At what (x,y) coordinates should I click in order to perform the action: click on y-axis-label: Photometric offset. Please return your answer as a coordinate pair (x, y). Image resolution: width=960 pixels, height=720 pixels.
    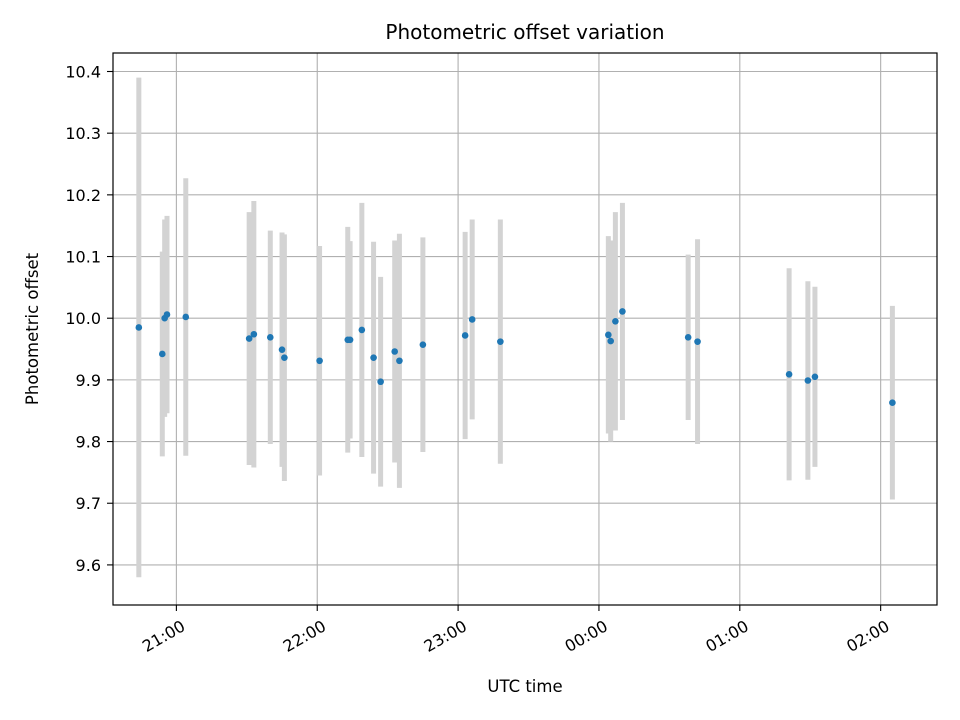
    Looking at the image, I should click on (32, 328).